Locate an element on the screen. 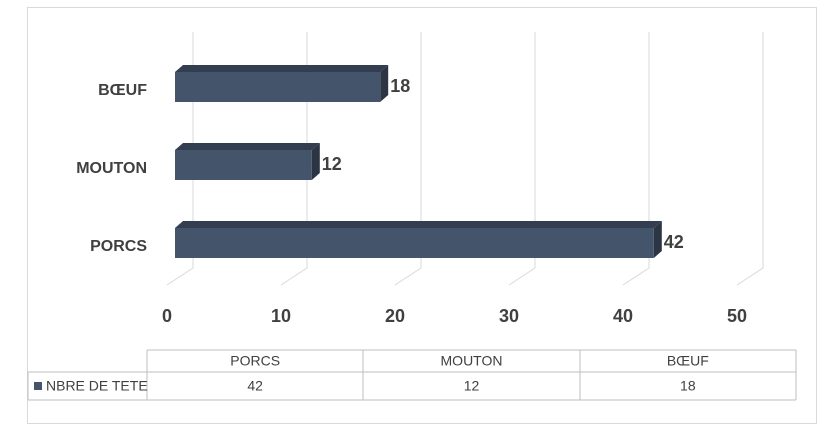 This screenshot has height=434, width=824. value-label: 18 is located at coordinates (400, 86).